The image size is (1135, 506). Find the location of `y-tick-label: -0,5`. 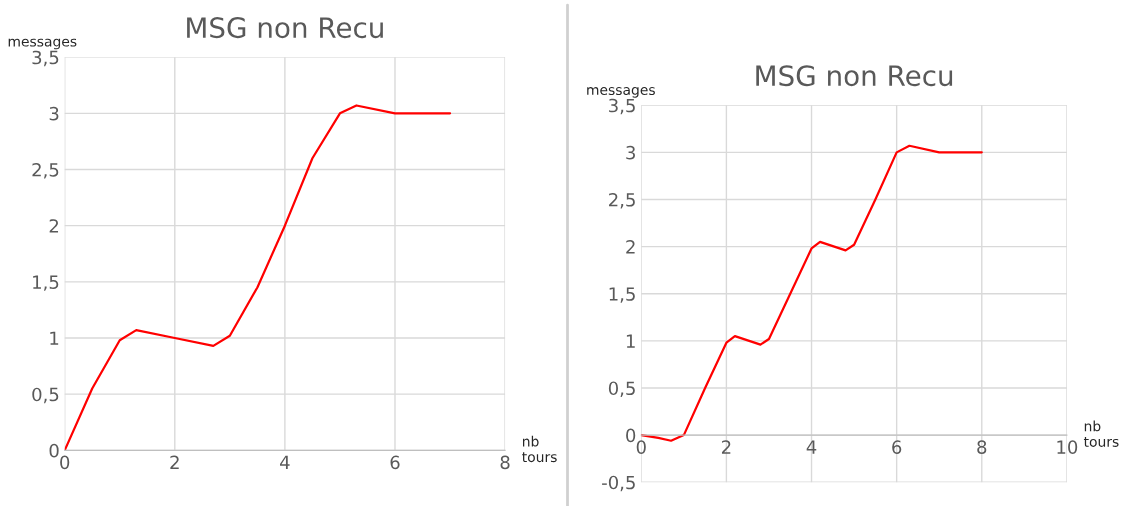

y-tick-label: -0,5 is located at coordinates (618, 483).